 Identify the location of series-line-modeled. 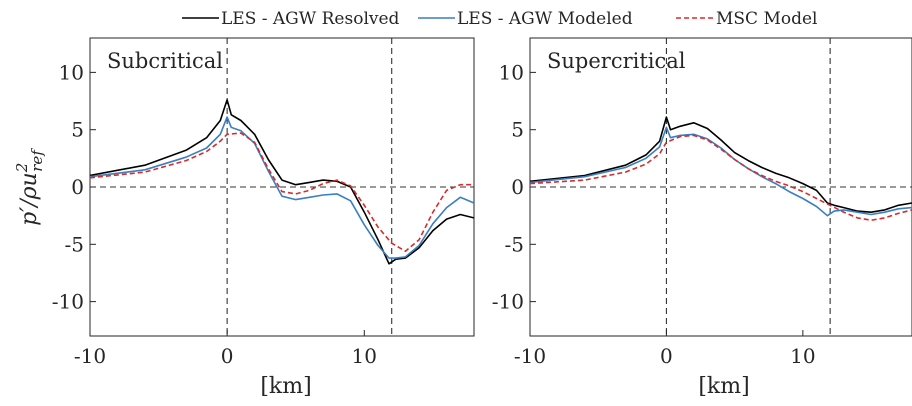
(282, 187).